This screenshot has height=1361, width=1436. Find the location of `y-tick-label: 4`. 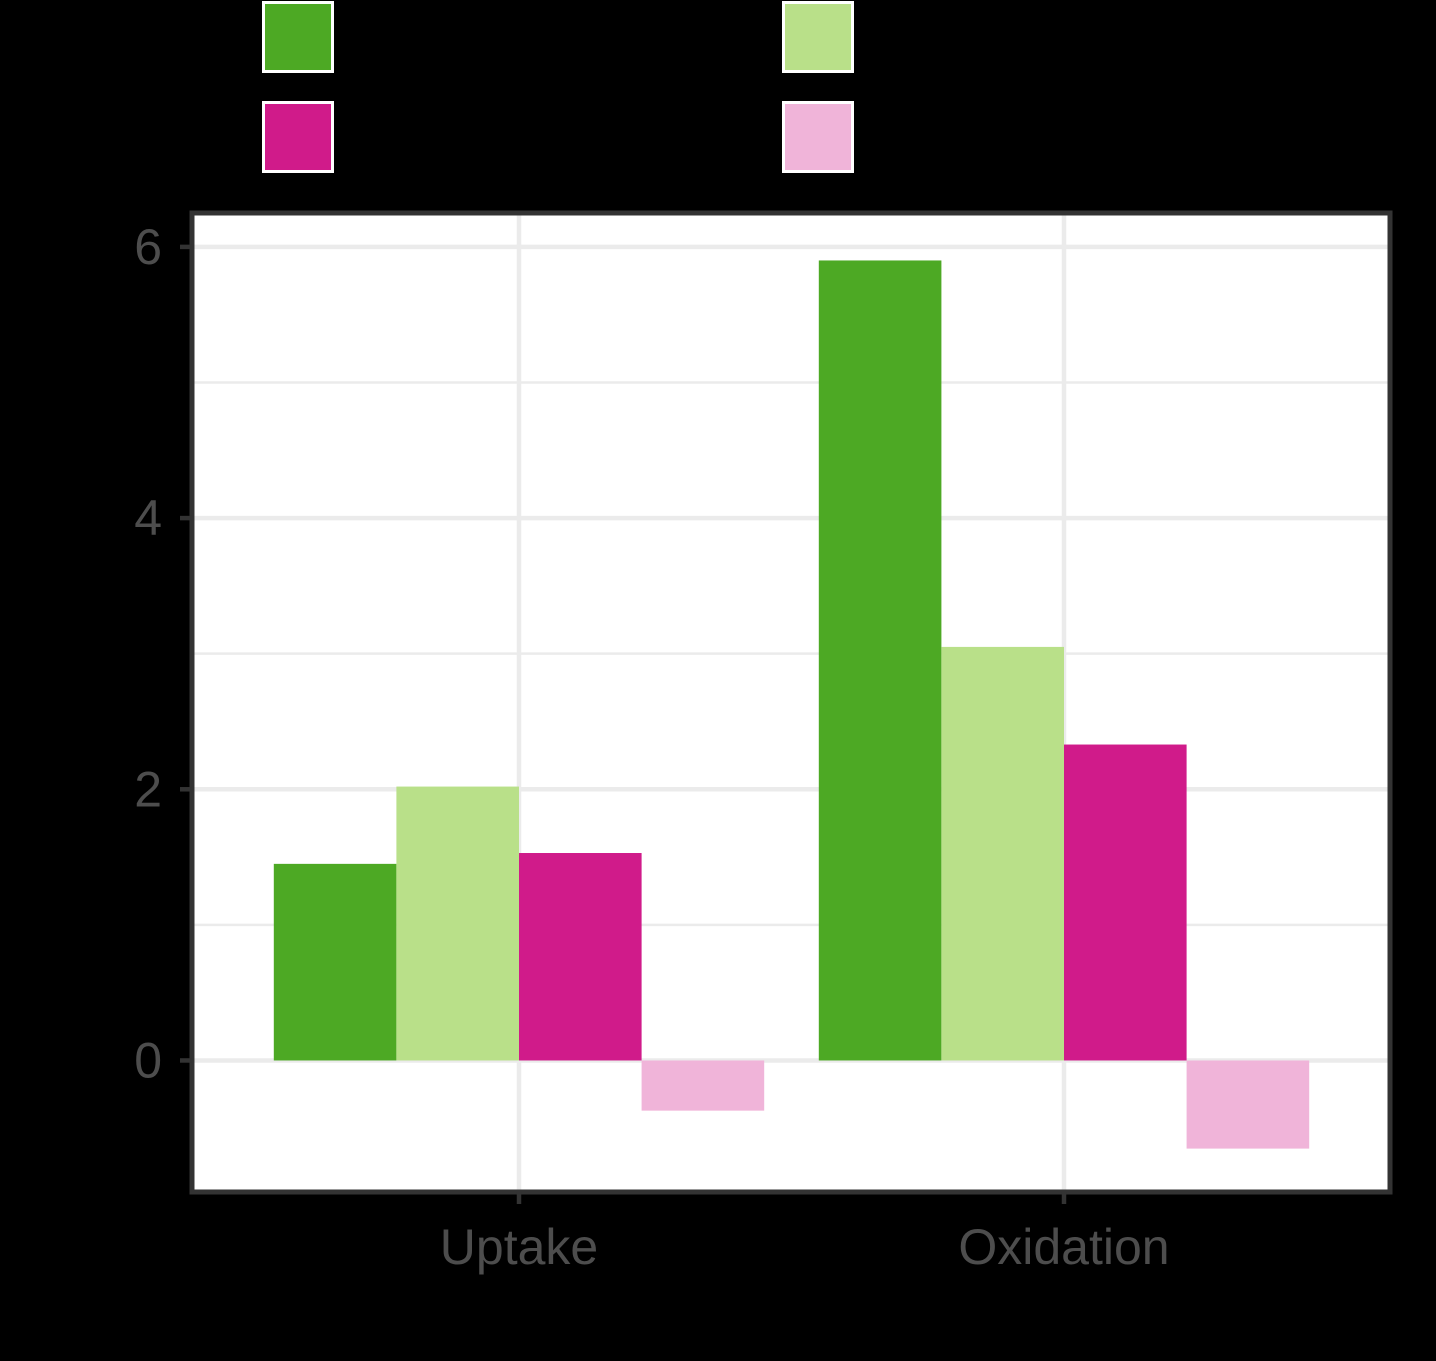

y-tick-label: 4 is located at coordinates (148, 518).